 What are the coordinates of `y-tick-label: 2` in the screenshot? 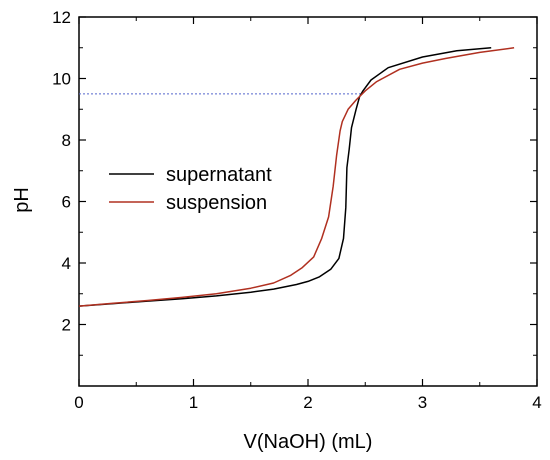 It's located at (66, 325).